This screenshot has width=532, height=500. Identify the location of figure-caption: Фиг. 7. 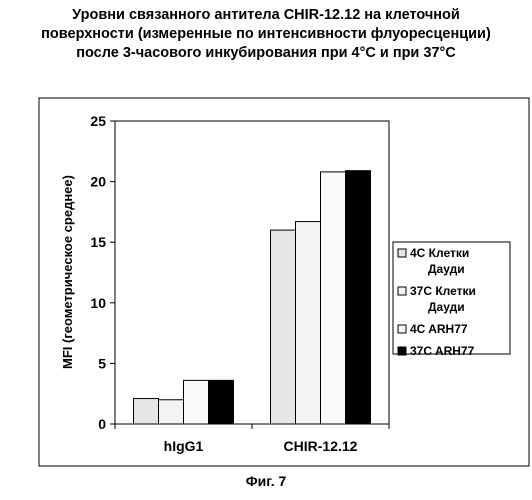
(266, 481).